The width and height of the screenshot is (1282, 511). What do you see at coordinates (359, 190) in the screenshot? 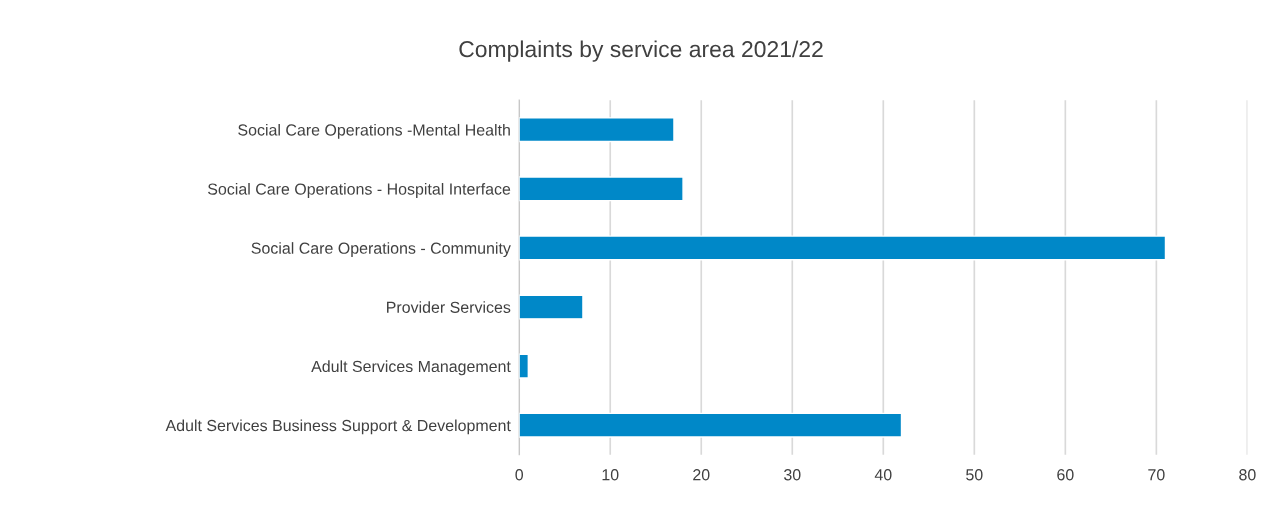
I see `y-tick-label: Social Care Operations - Hospital Interface` at bounding box center [359, 190].